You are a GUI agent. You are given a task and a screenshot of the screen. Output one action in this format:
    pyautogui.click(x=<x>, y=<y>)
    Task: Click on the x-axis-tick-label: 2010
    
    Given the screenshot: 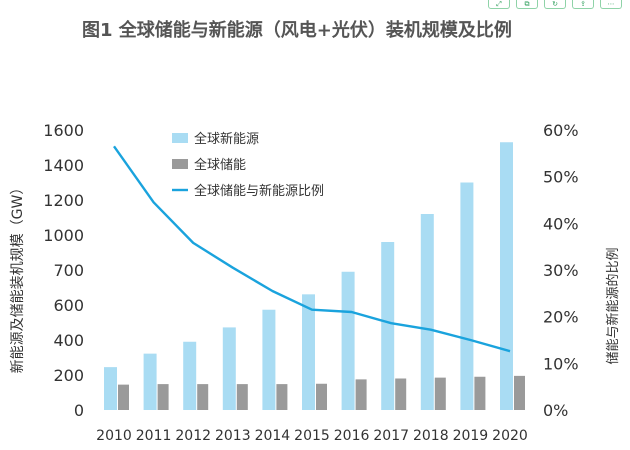 What is the action you would take?
    pyautogui.click(x=114, y=436)
    